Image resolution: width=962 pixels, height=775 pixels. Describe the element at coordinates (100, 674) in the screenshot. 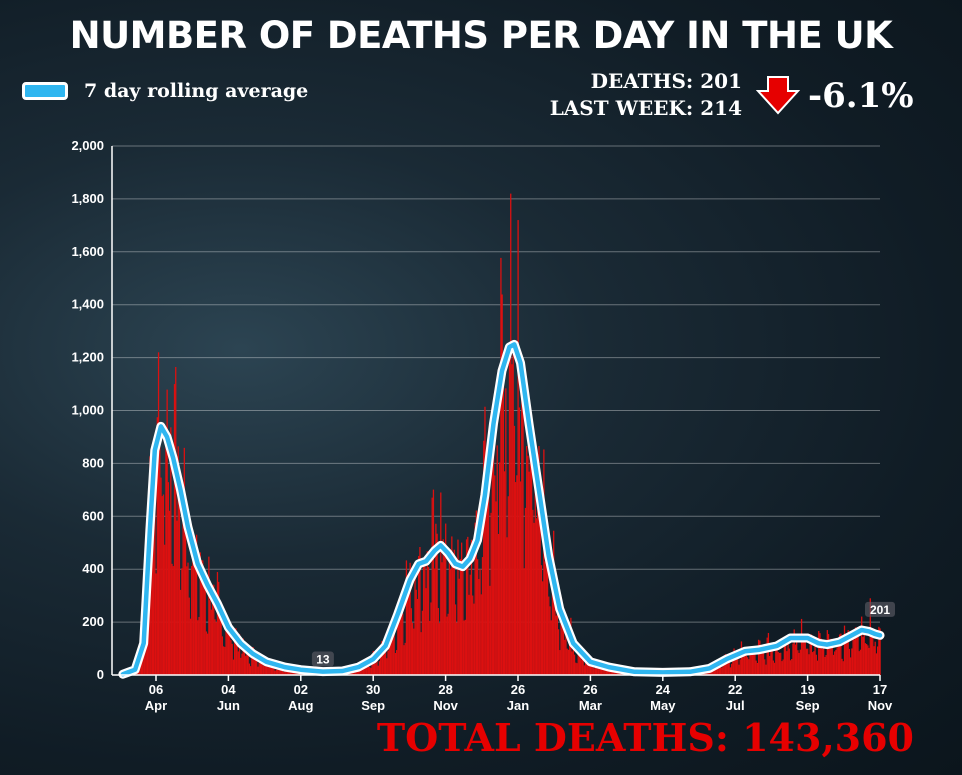

I see `y-tick-label: 0` at that location.